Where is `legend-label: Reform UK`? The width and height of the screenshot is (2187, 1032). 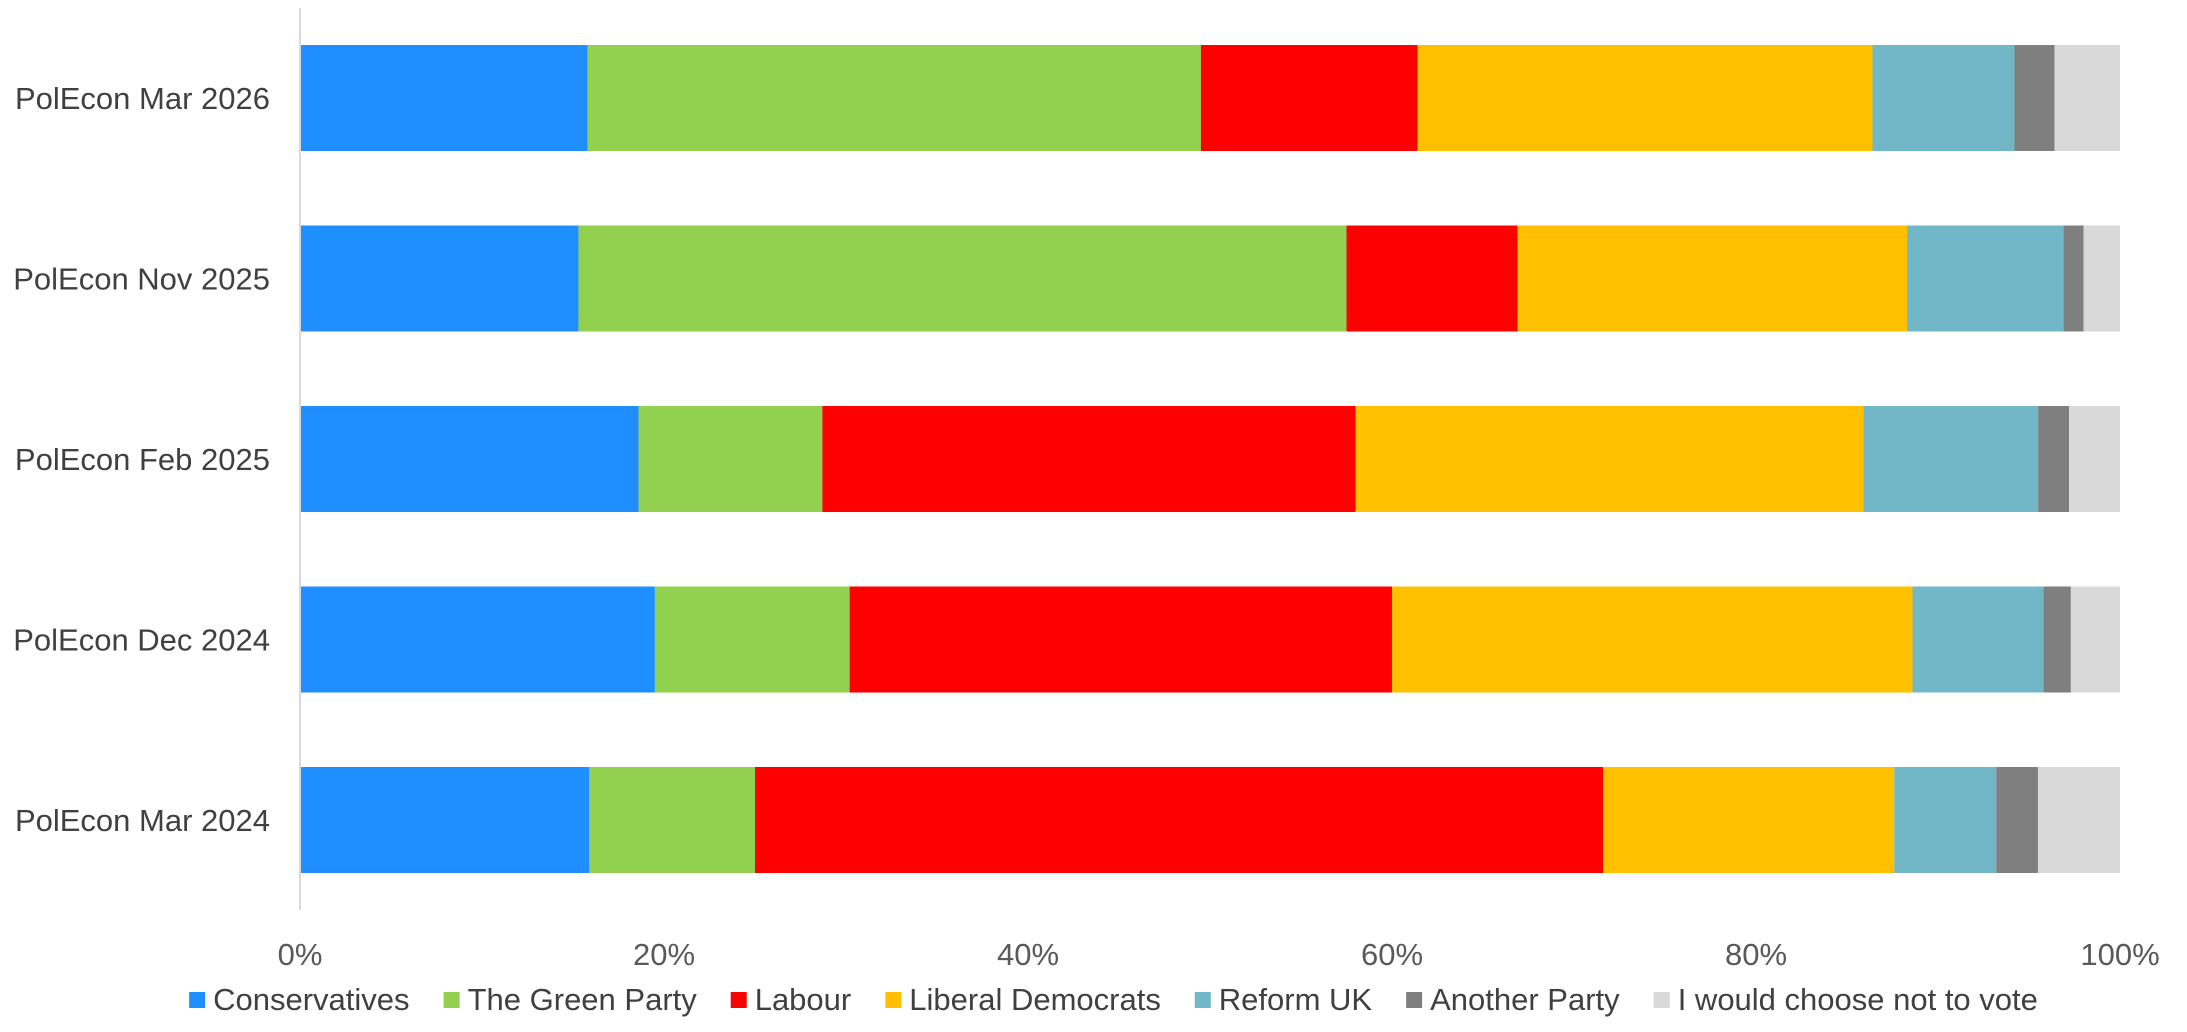 legend-label: Reform UK is located at coordinates (1296, 999).